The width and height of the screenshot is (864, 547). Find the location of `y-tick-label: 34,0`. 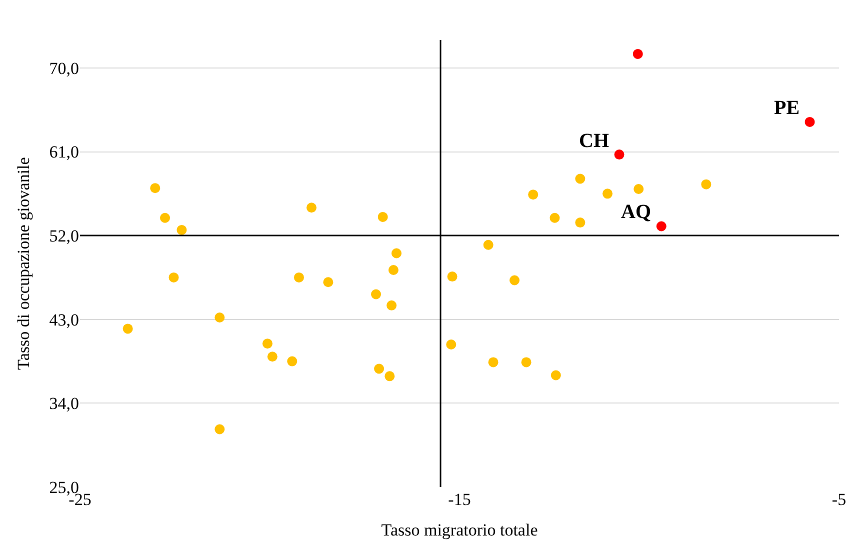

y-tick-label: 34,0 is located at coordinates (64, 404).